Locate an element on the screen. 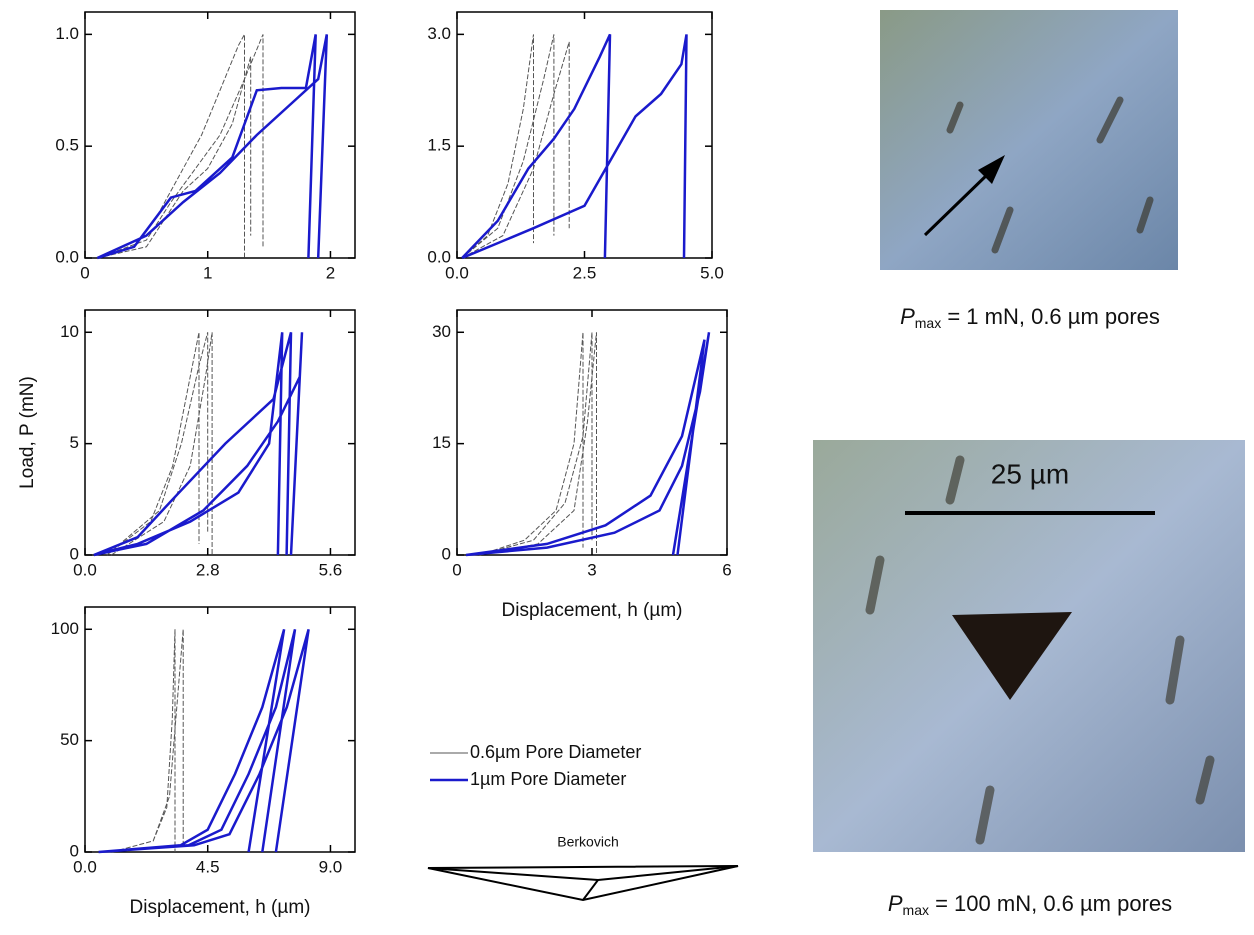  y-axis-label: Load, P (mN) is located at coordinates (27, 432).